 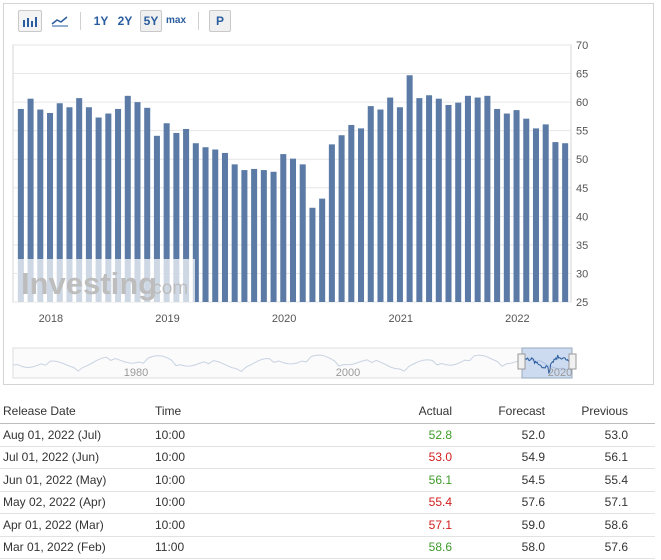 I want to click on header-release-date: Release Date, so click(x=39, y=411).